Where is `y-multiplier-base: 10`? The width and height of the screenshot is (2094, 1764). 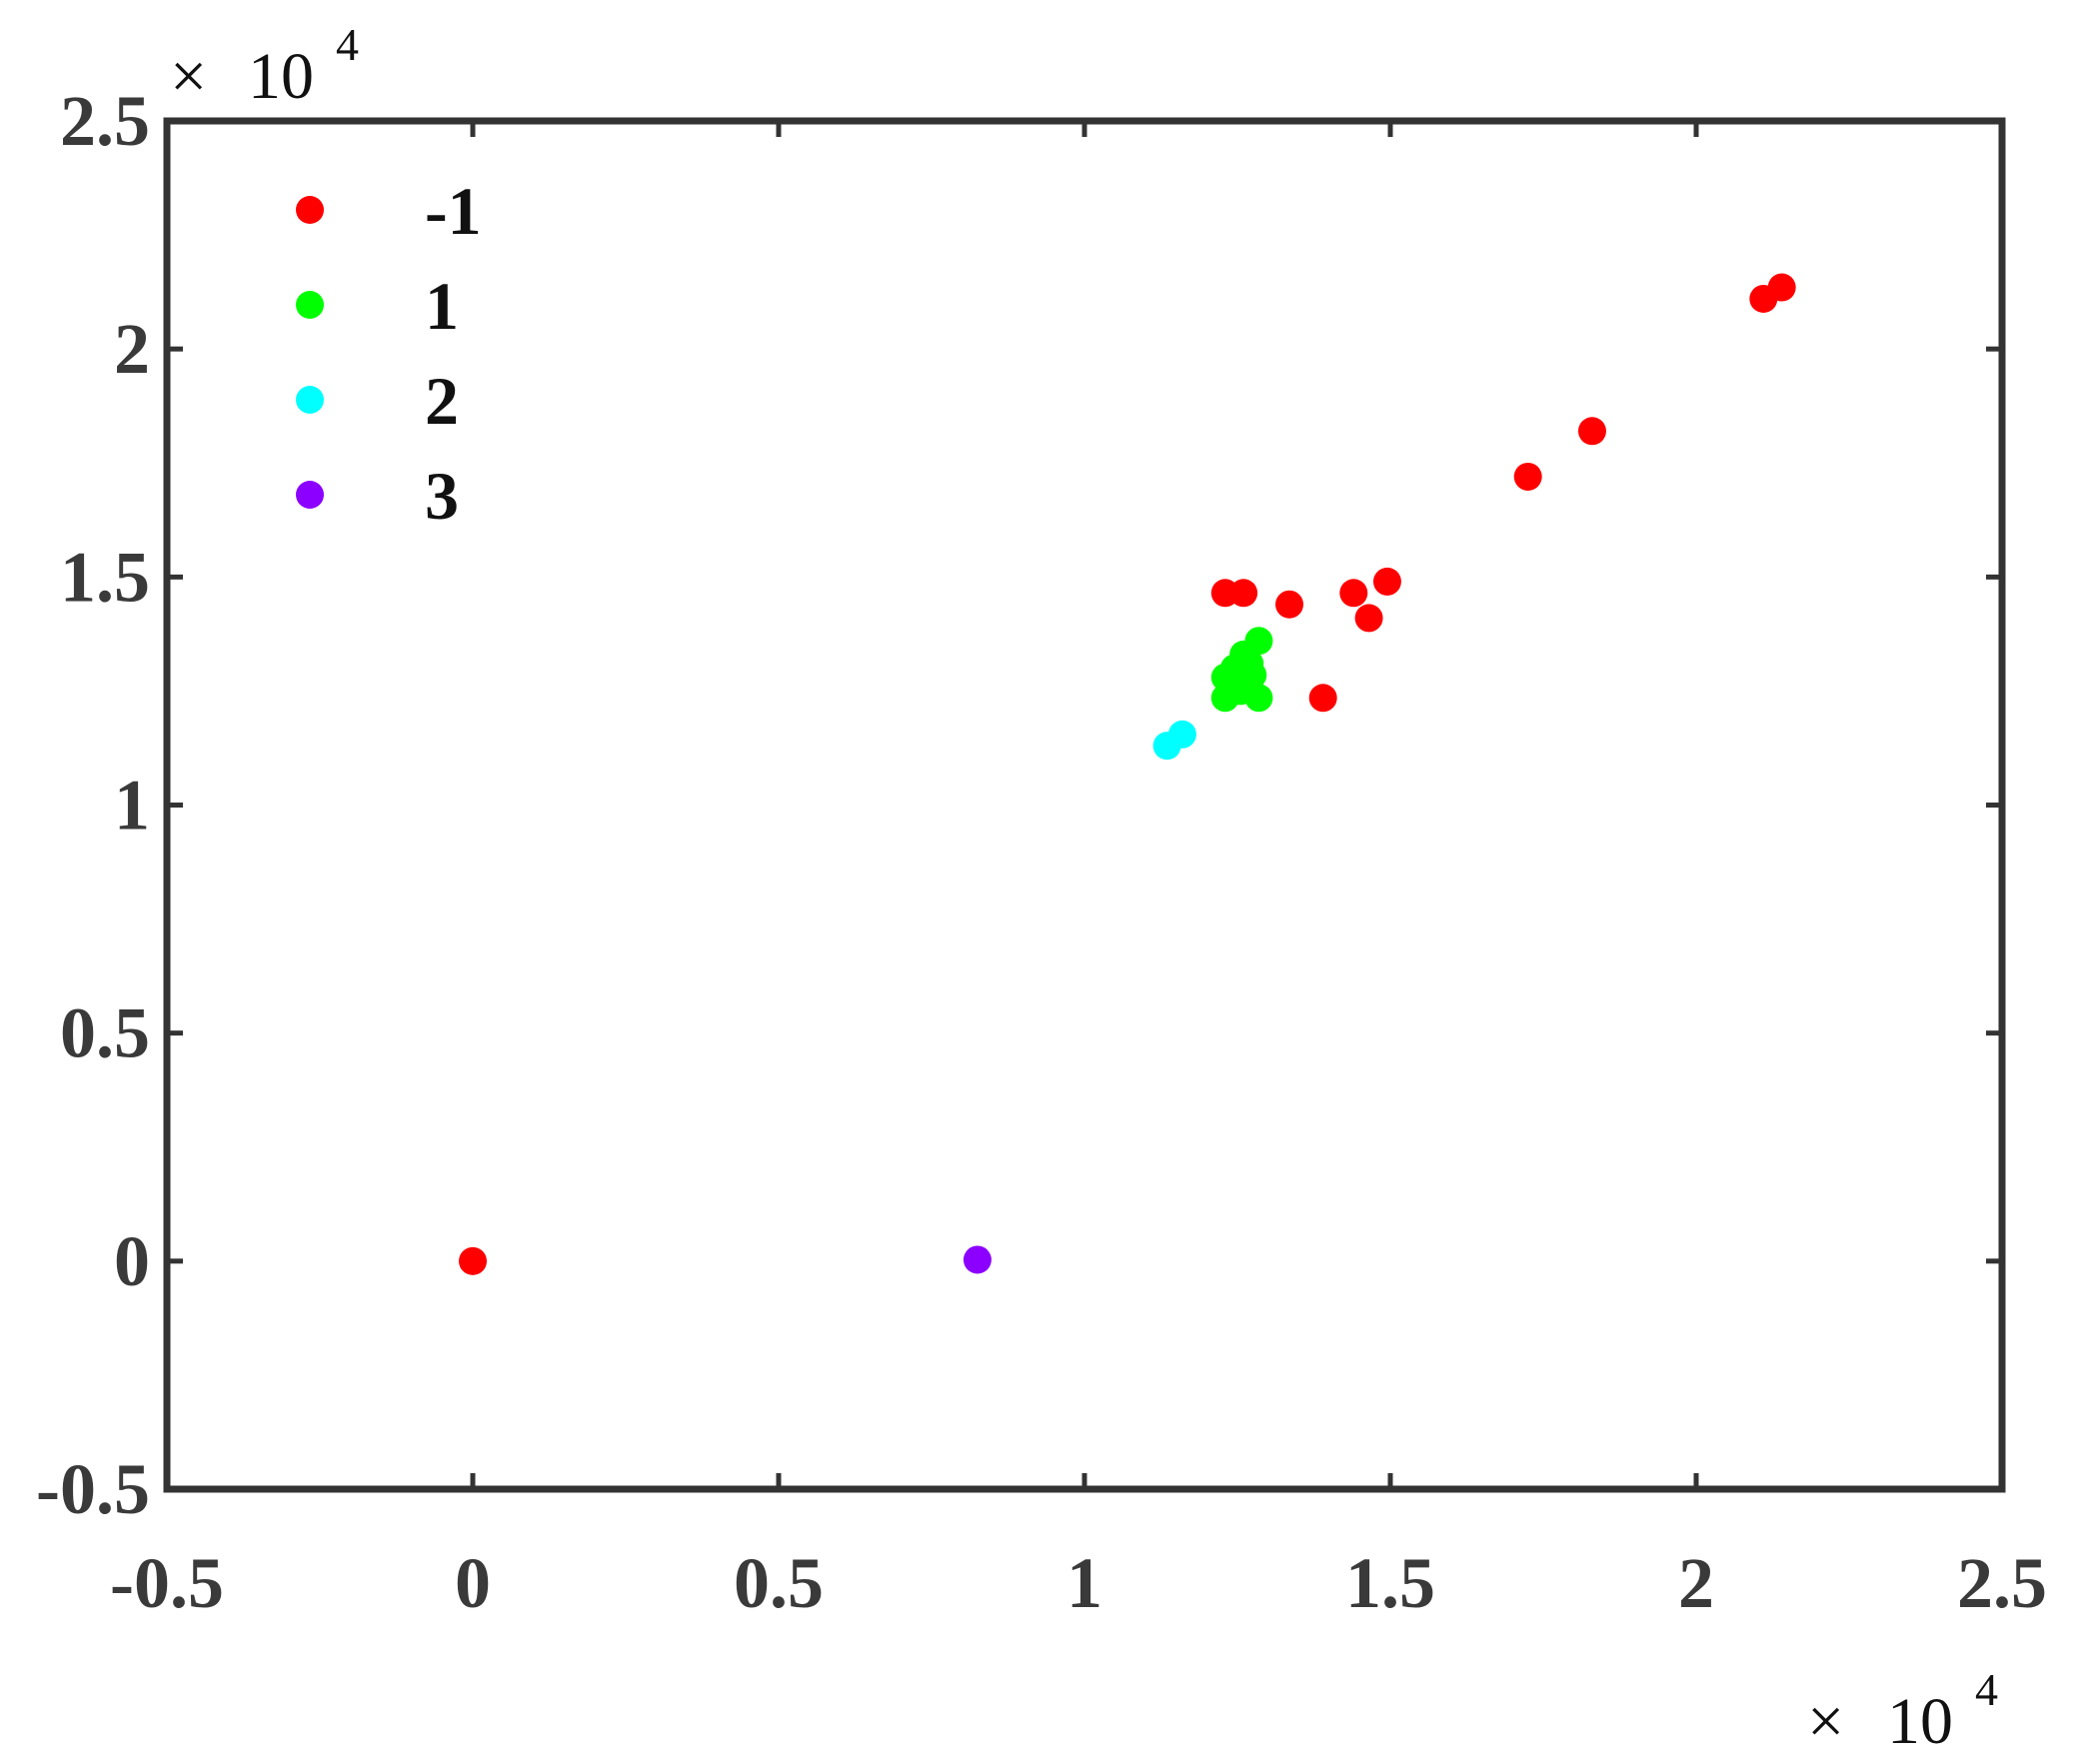
y-multiplier-base: 10 is located at coordinates (281, 76).